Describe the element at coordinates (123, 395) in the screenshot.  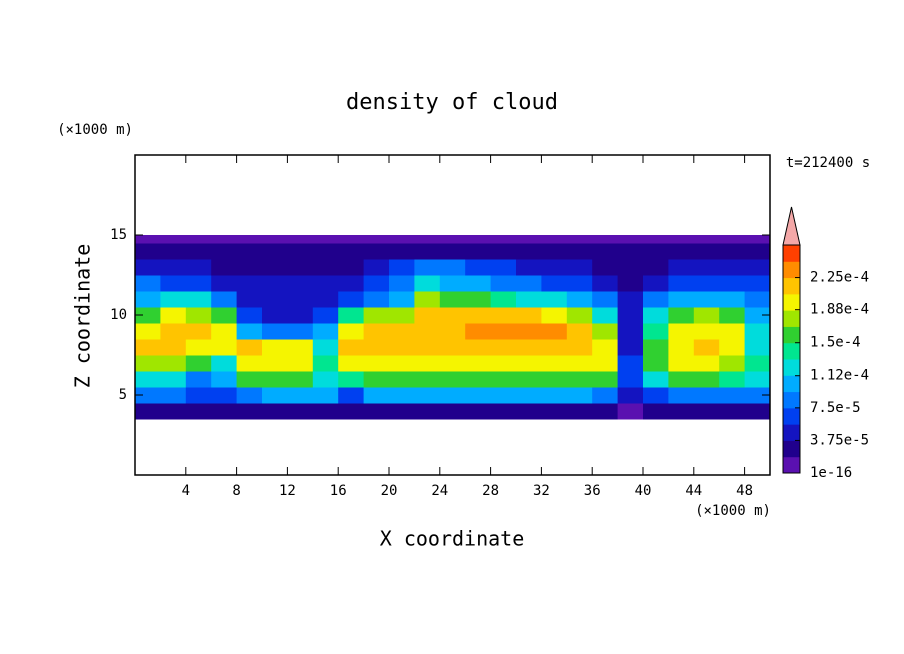
I see `y-tick-label: 5` at that location.